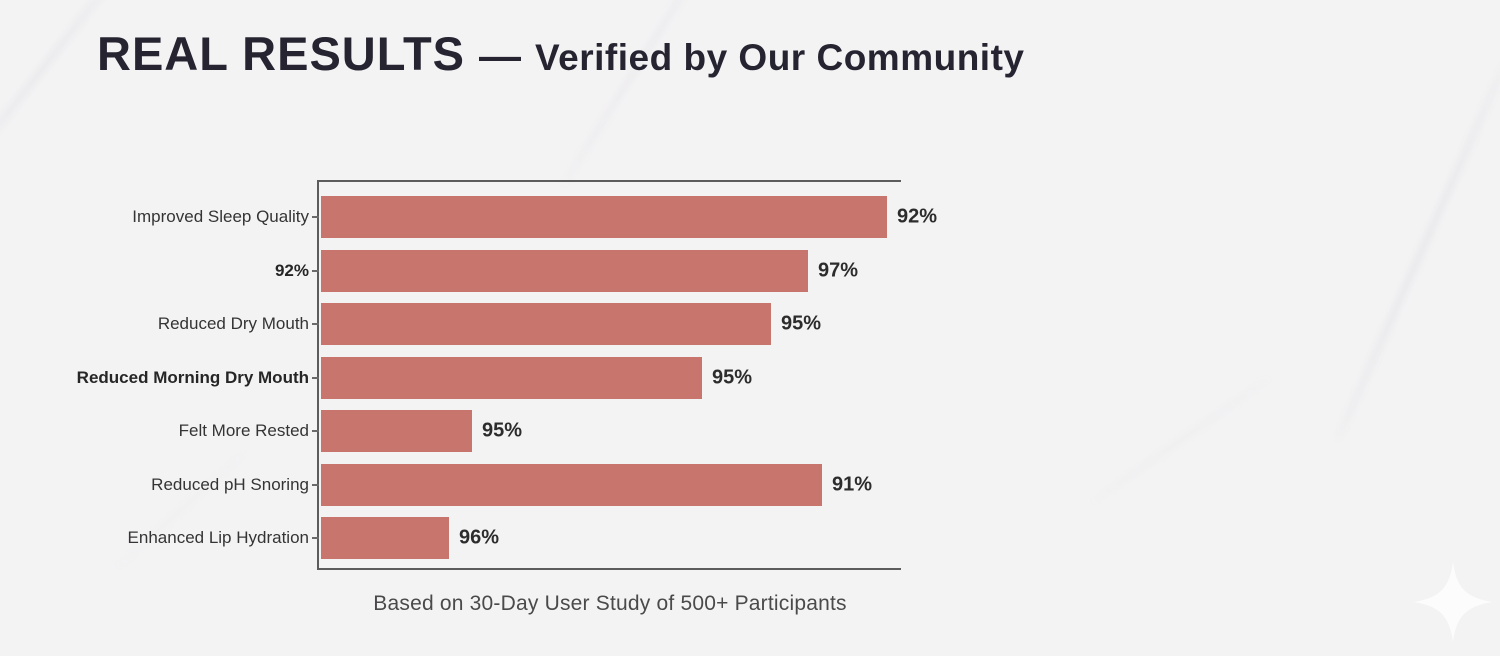 The height and width of the screenshot is (656, 1500). I want to click on bar-row: 95% Reduced Dry Mouth, so click(530, 324).